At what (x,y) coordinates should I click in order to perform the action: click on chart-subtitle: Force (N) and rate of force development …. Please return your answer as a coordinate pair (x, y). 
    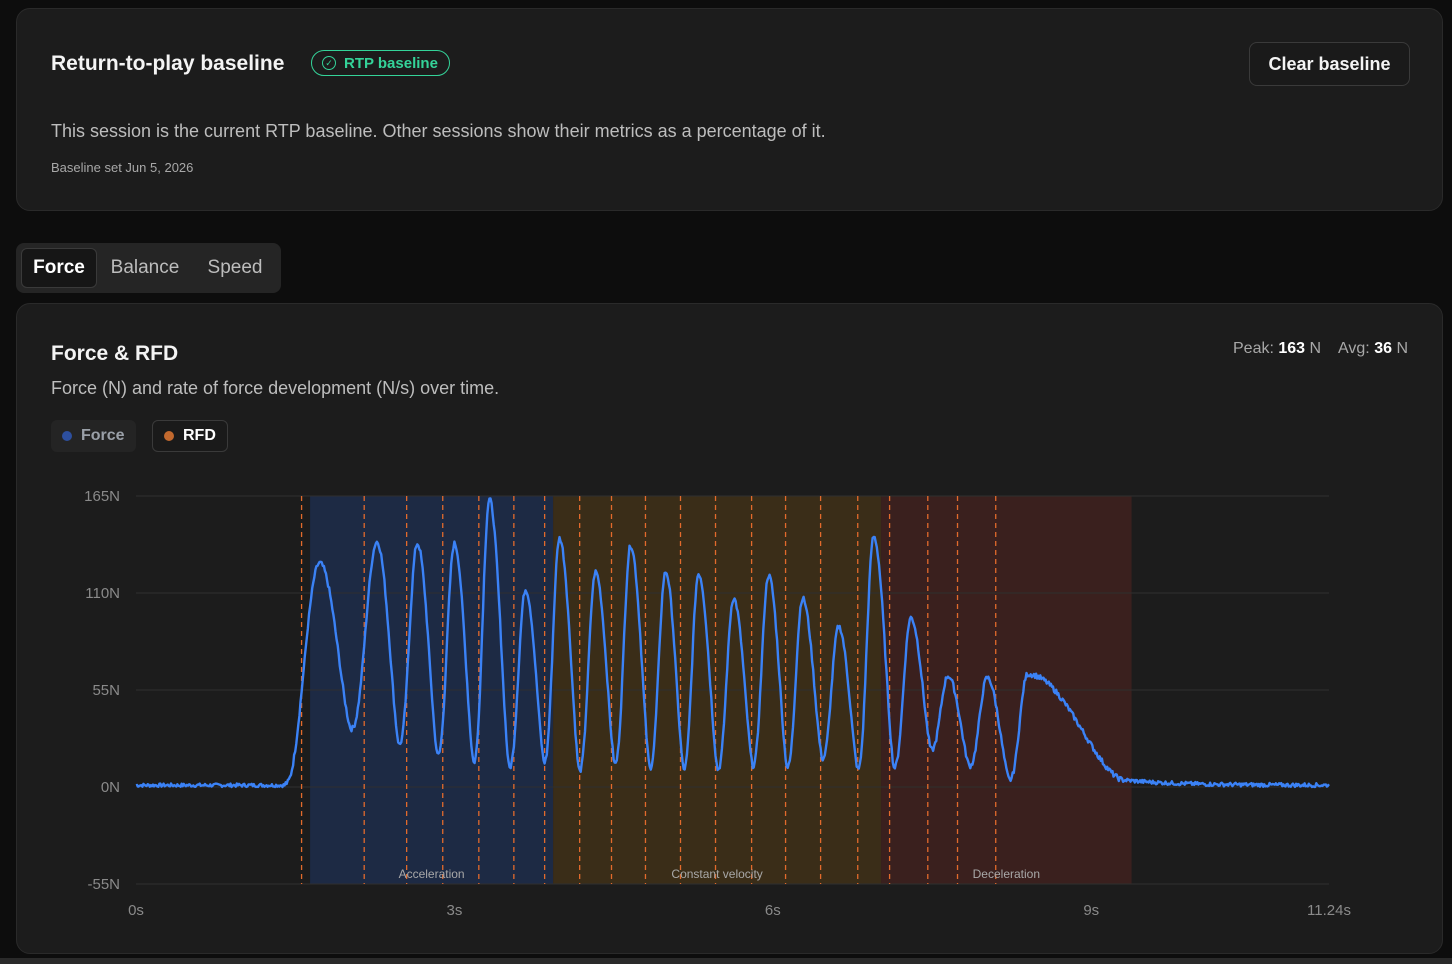
    Looking at the image, I should click on (275, 388).